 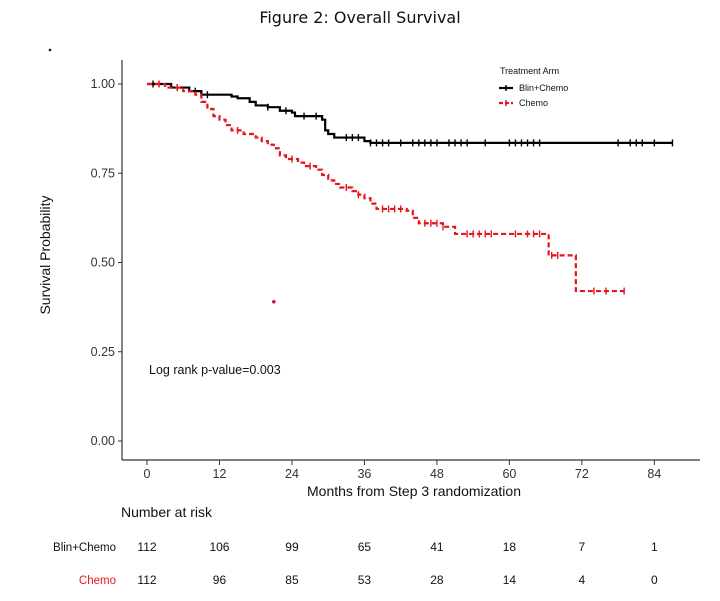 I want to click on legend-entry-chemo: Chemo, so click(x=523, y=103).